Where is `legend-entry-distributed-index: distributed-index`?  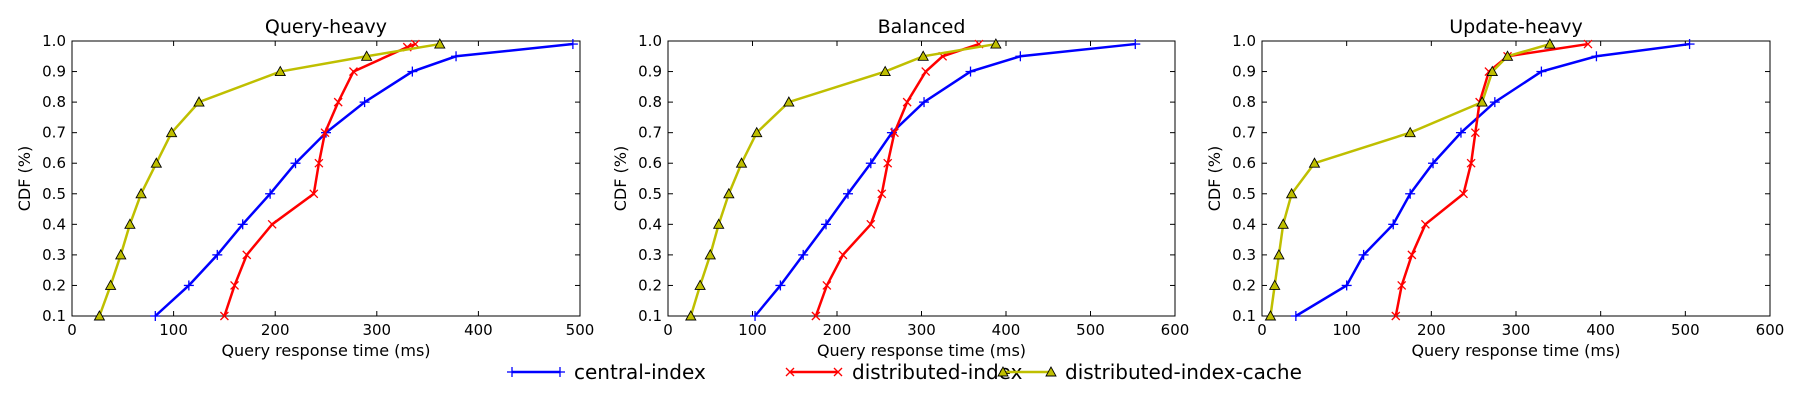 legend-entry-distributed-index: distributed-index is located at coordinates (904, 372).